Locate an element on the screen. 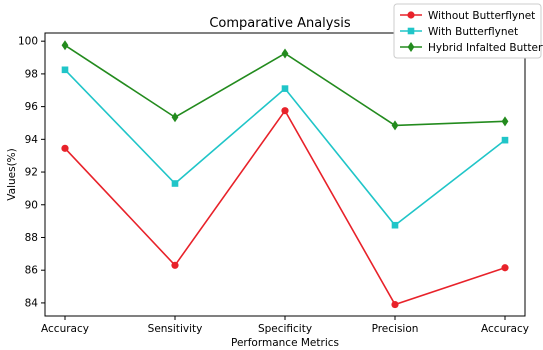  y-tick-label: 100 is located at coordinates (28, 42).